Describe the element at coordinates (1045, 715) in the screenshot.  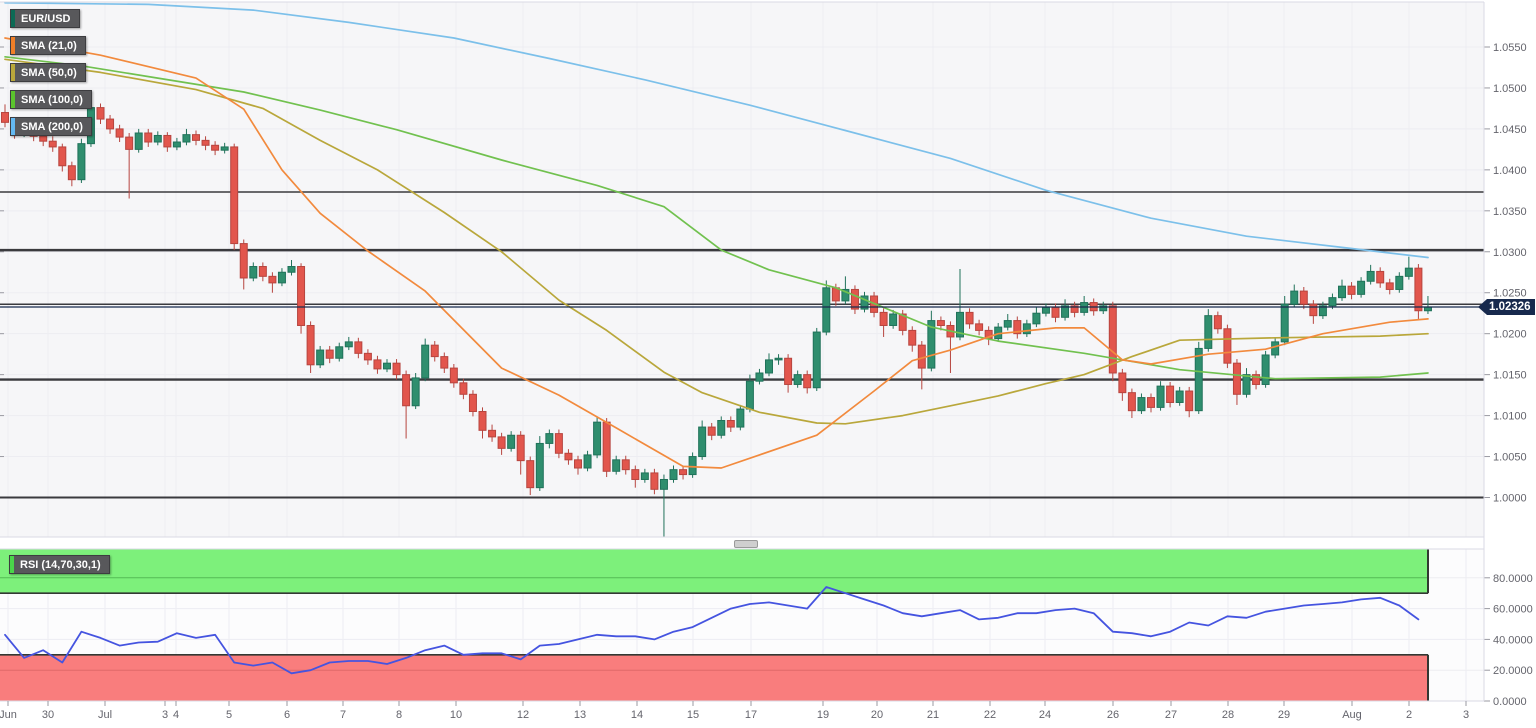
I see `svg-text: 24` at that location.